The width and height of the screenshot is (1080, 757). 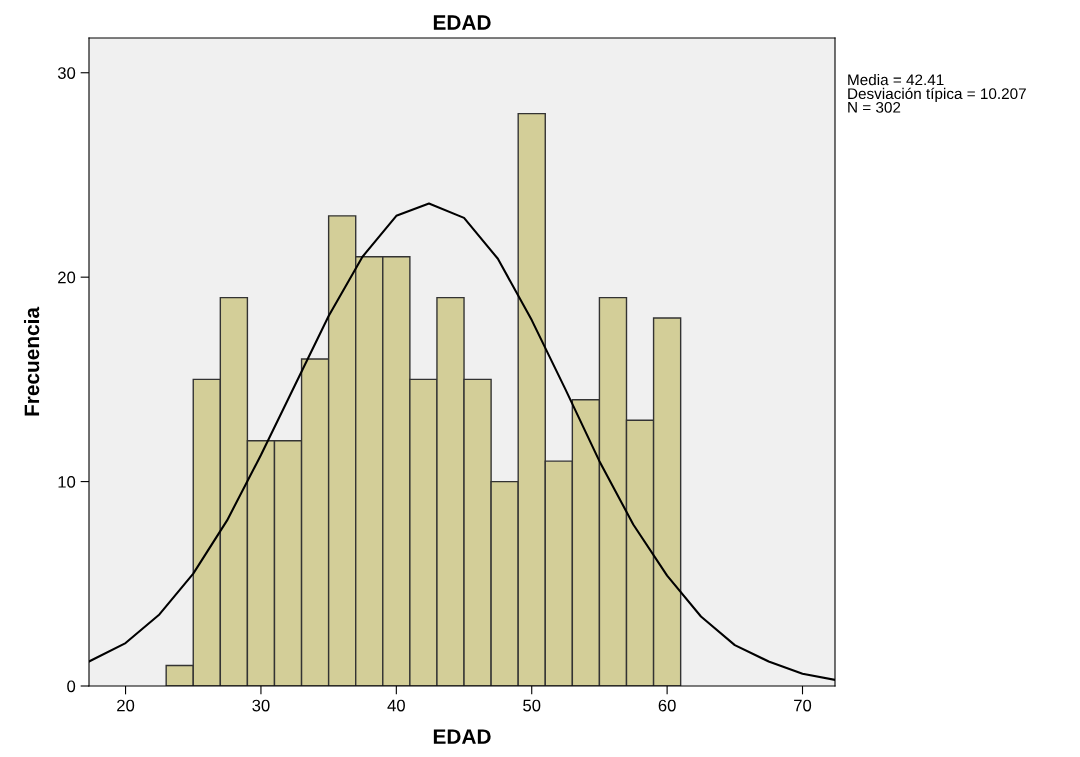 What do you see at coordinates (126, 705) in the screenshot?
I see `x-tick-label: 20` at bounding box center [126, 705].